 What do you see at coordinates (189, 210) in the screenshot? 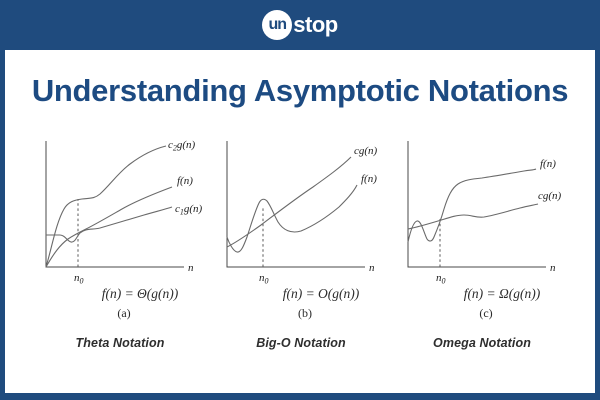
I see `curve-label-c1g: c1g(n)` at bounding box center [189, 210].